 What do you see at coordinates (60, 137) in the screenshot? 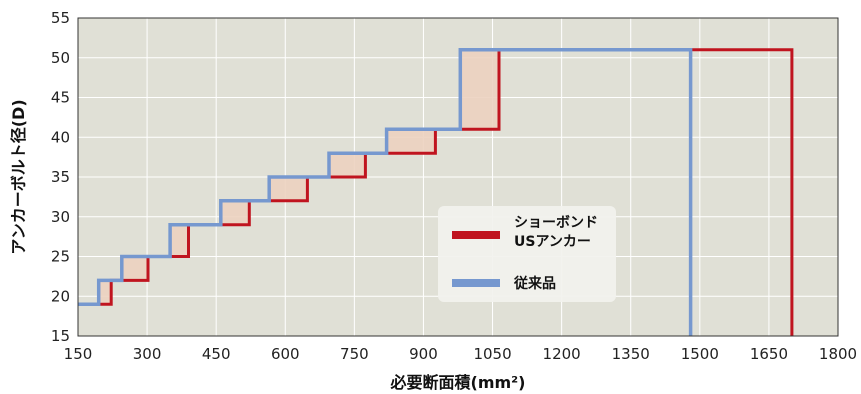
I see `y-tick-label: 40` at bounding box center [60, 137].